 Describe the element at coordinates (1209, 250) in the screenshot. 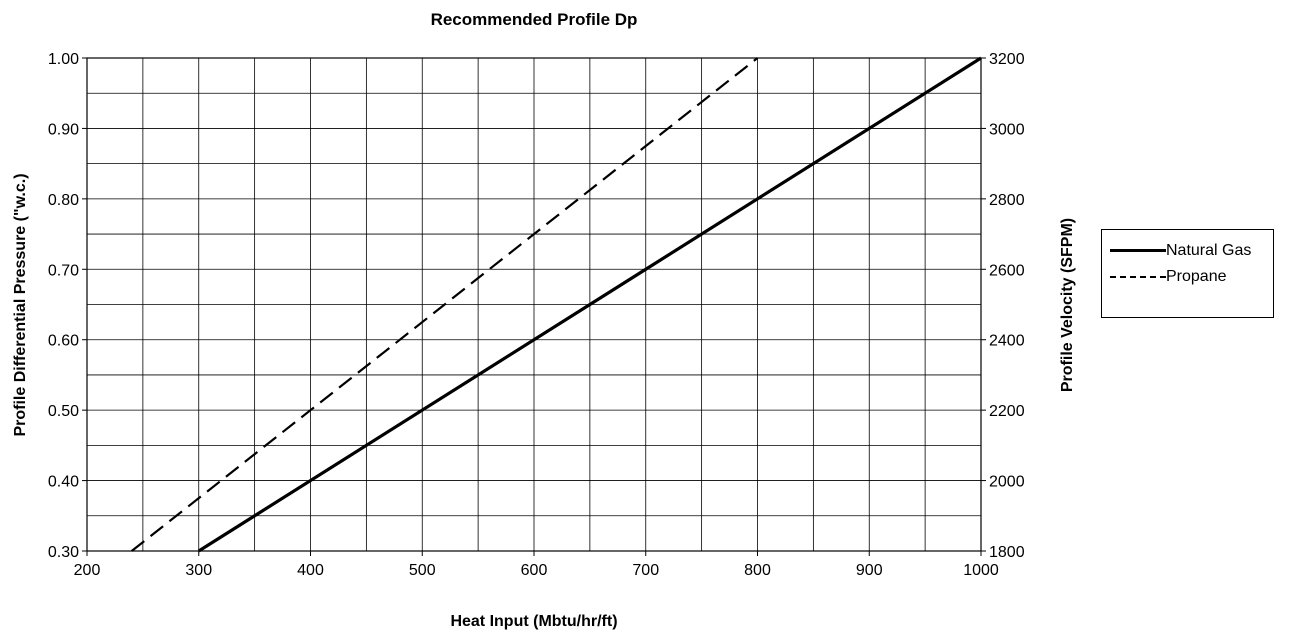

I see `legend-label: Natural Gas` at that location.